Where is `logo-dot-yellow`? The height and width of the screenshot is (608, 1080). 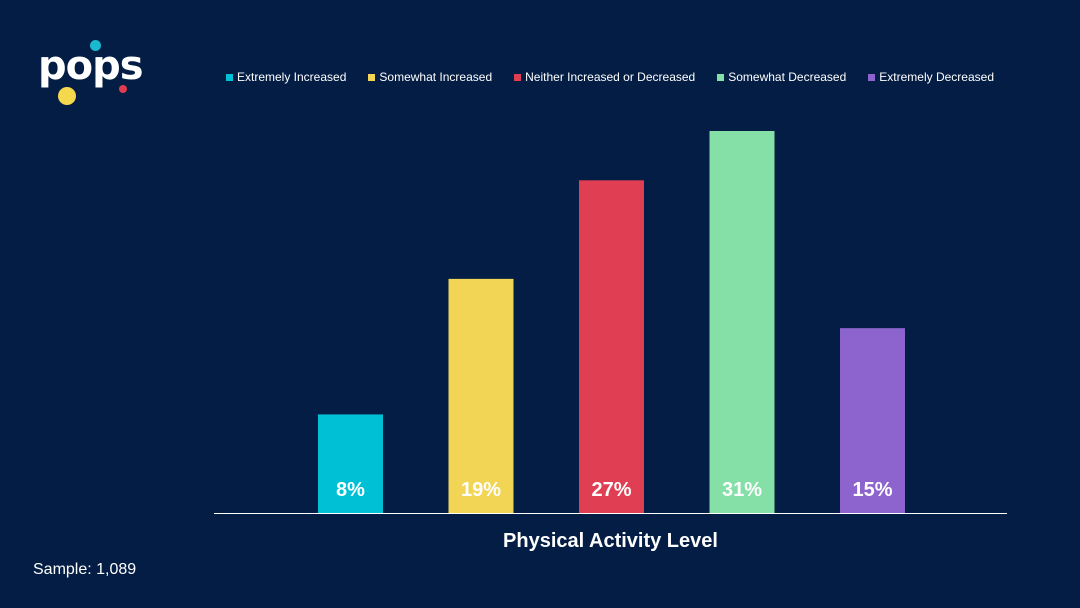 logo-dot-yellow is located at coordinates (67, 96).